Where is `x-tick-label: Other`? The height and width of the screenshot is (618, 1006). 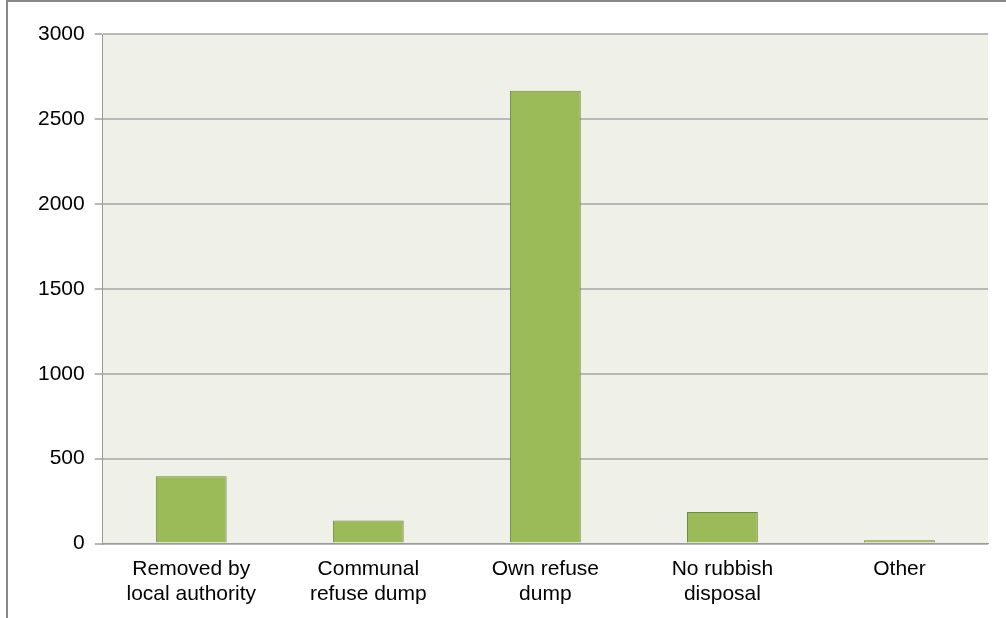
x-tick-label: Other is located at coordinates (899, 567).